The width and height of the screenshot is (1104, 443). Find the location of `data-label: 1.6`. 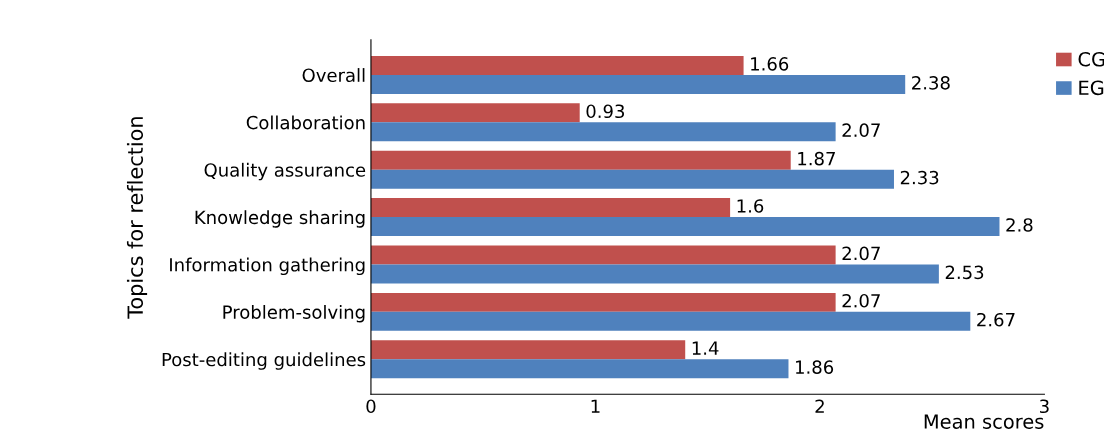

data-label: 1.6 is located at coordinates (750, 206).